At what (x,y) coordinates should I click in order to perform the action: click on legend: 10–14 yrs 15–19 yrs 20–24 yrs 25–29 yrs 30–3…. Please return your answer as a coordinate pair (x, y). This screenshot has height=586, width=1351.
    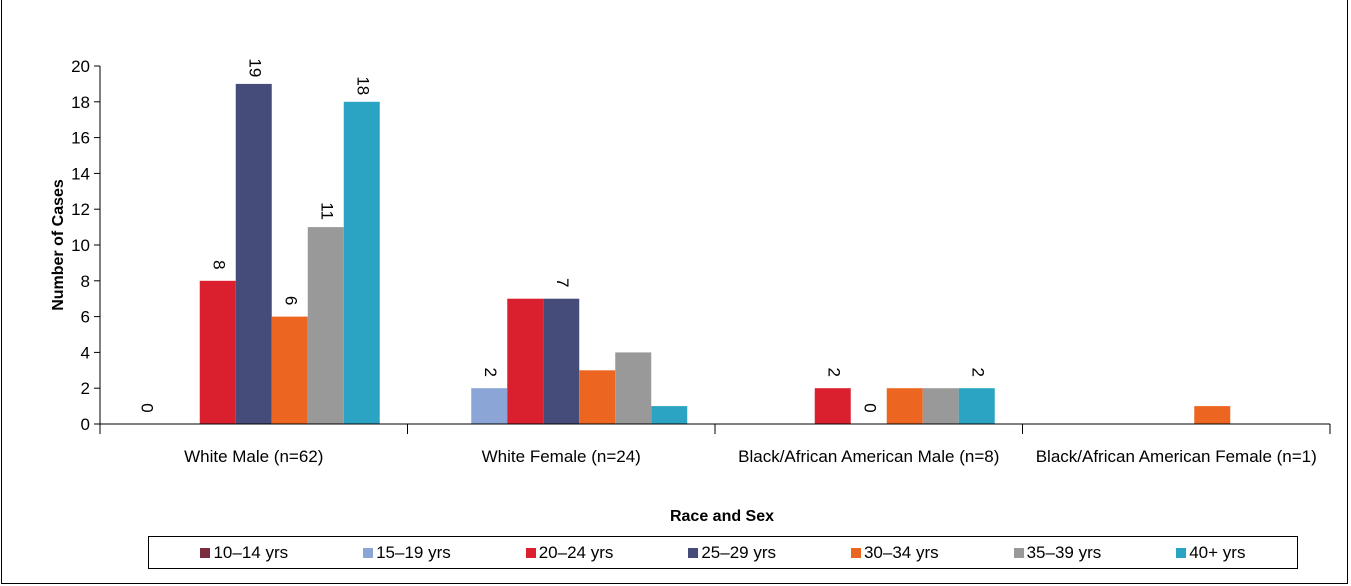
    Looking at the image, I should click on (723, 552).